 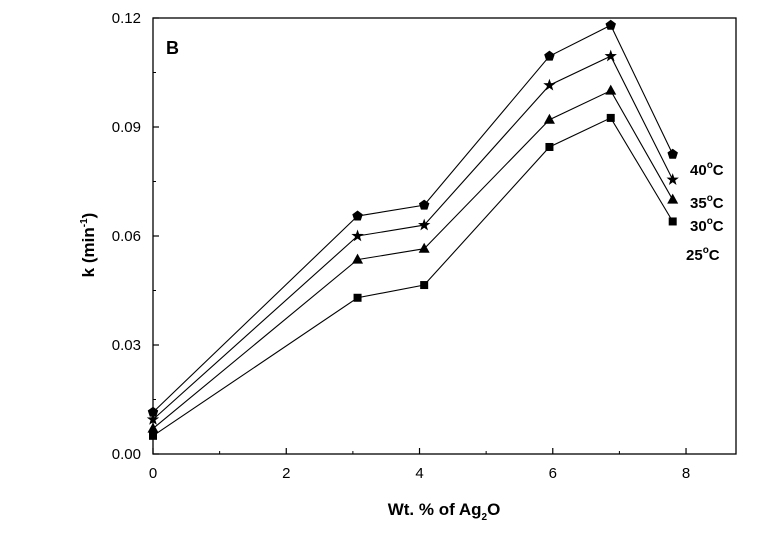 I want to click on x-axis-title-main: Wt. % of Ag, so click(x=435, y=509).